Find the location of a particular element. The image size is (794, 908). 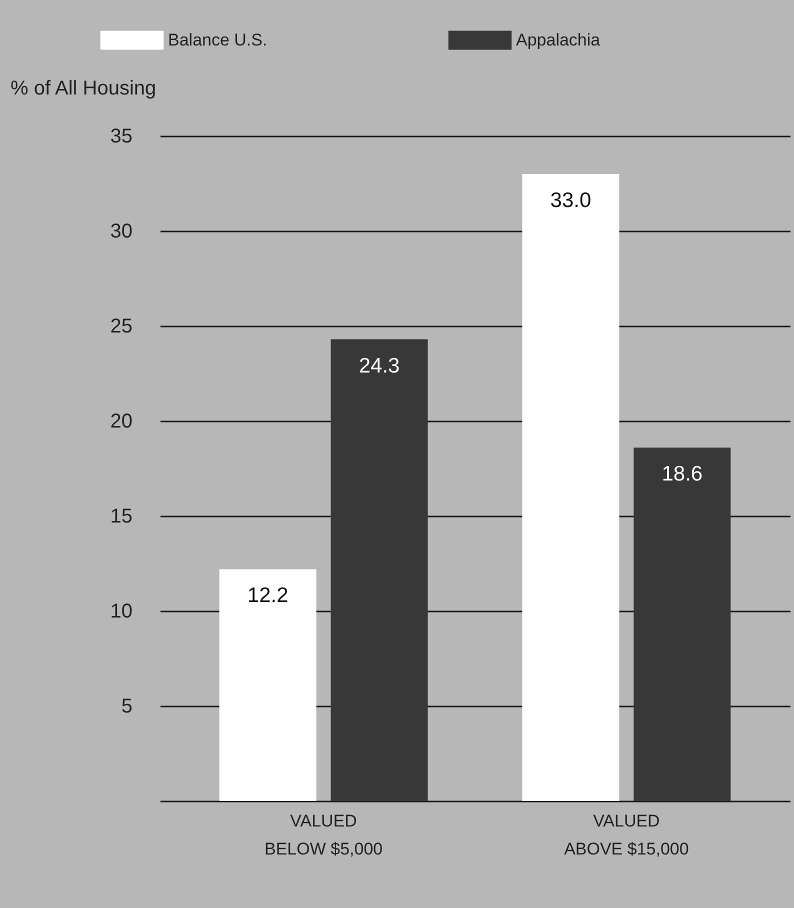

y-tick-label: 35 is located at coordinates (121, 137).